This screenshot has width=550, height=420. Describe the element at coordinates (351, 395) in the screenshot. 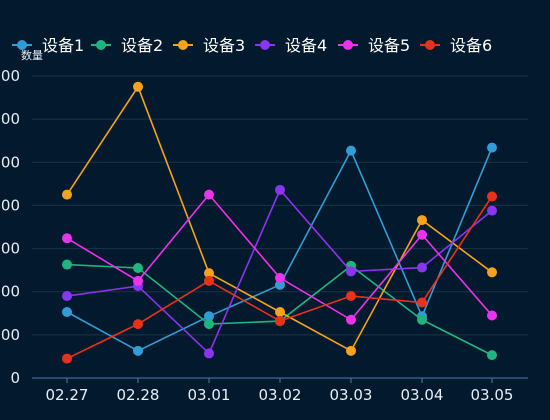

I see `x-tick-label: 03.03` at that location.